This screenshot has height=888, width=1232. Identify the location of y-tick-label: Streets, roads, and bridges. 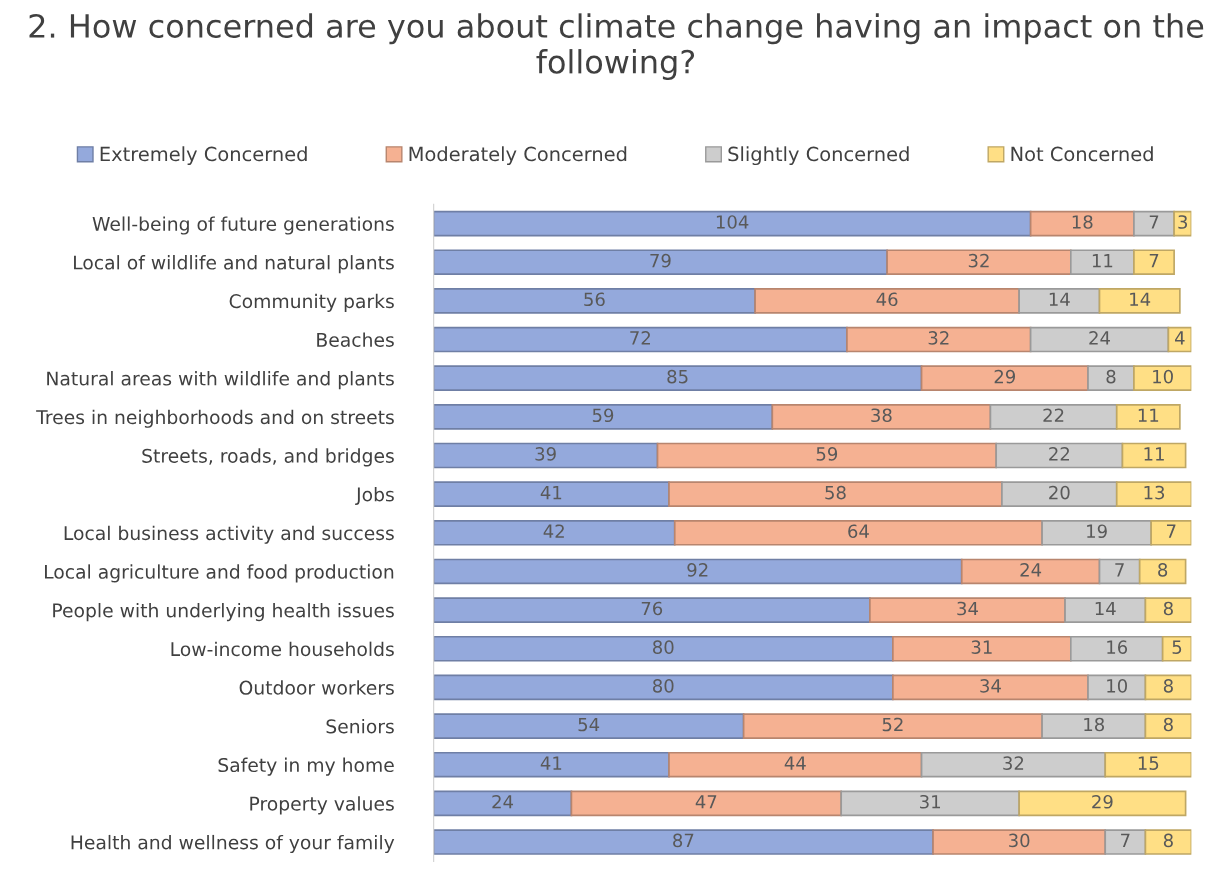
(268, 457).